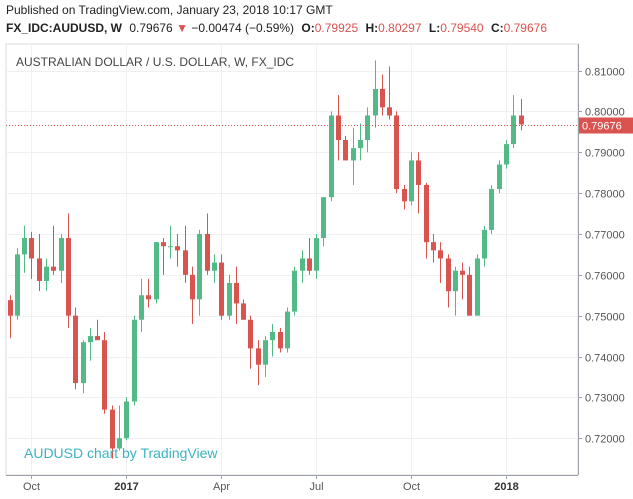 This screenshot has width=633, height=499. Describe the element at coordinates (605, 359) in the screenshot. I see `y-tick-label: 0.74000` at that location.